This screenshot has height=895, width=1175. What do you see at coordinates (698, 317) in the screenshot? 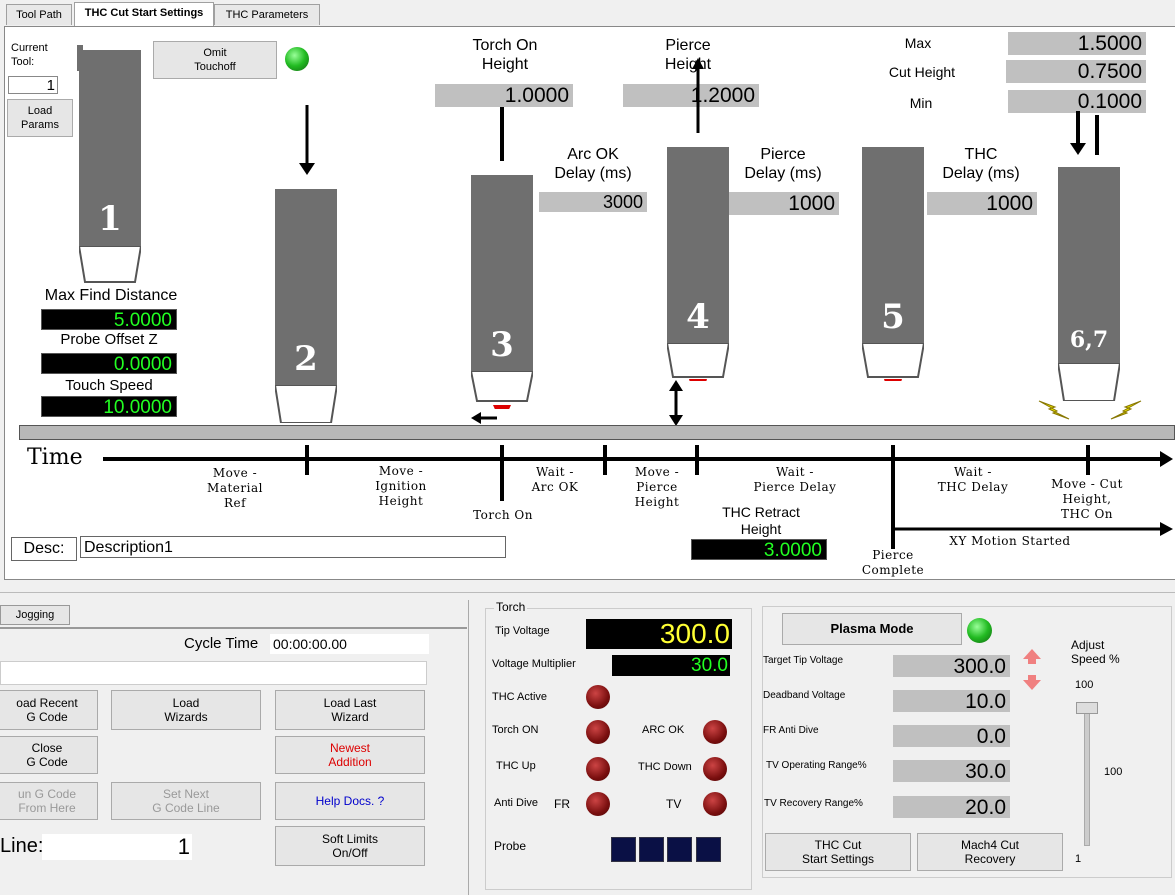
I see `torch-4-number: 4` at bounding box center [698, 317].